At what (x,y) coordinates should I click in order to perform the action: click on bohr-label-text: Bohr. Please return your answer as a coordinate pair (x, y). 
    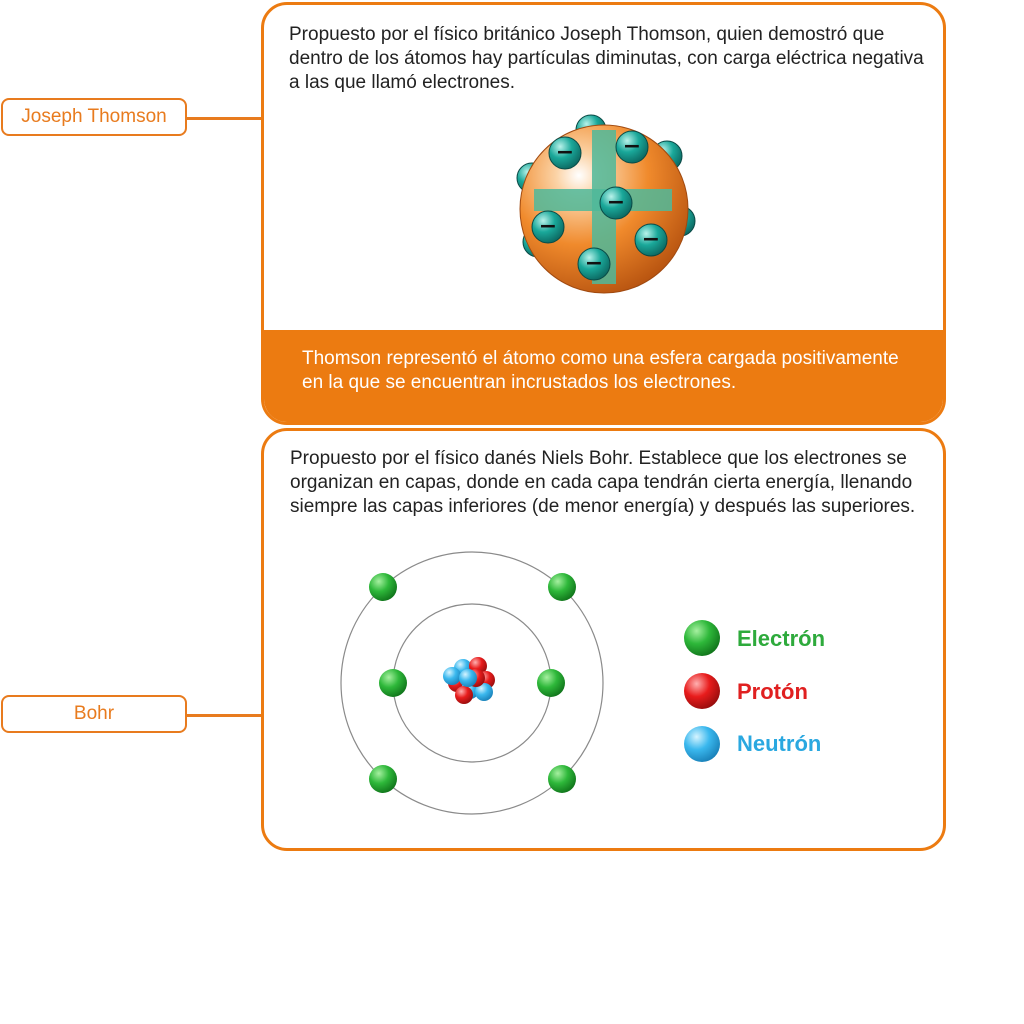
    Looking at the image, I should click on (94, 713).